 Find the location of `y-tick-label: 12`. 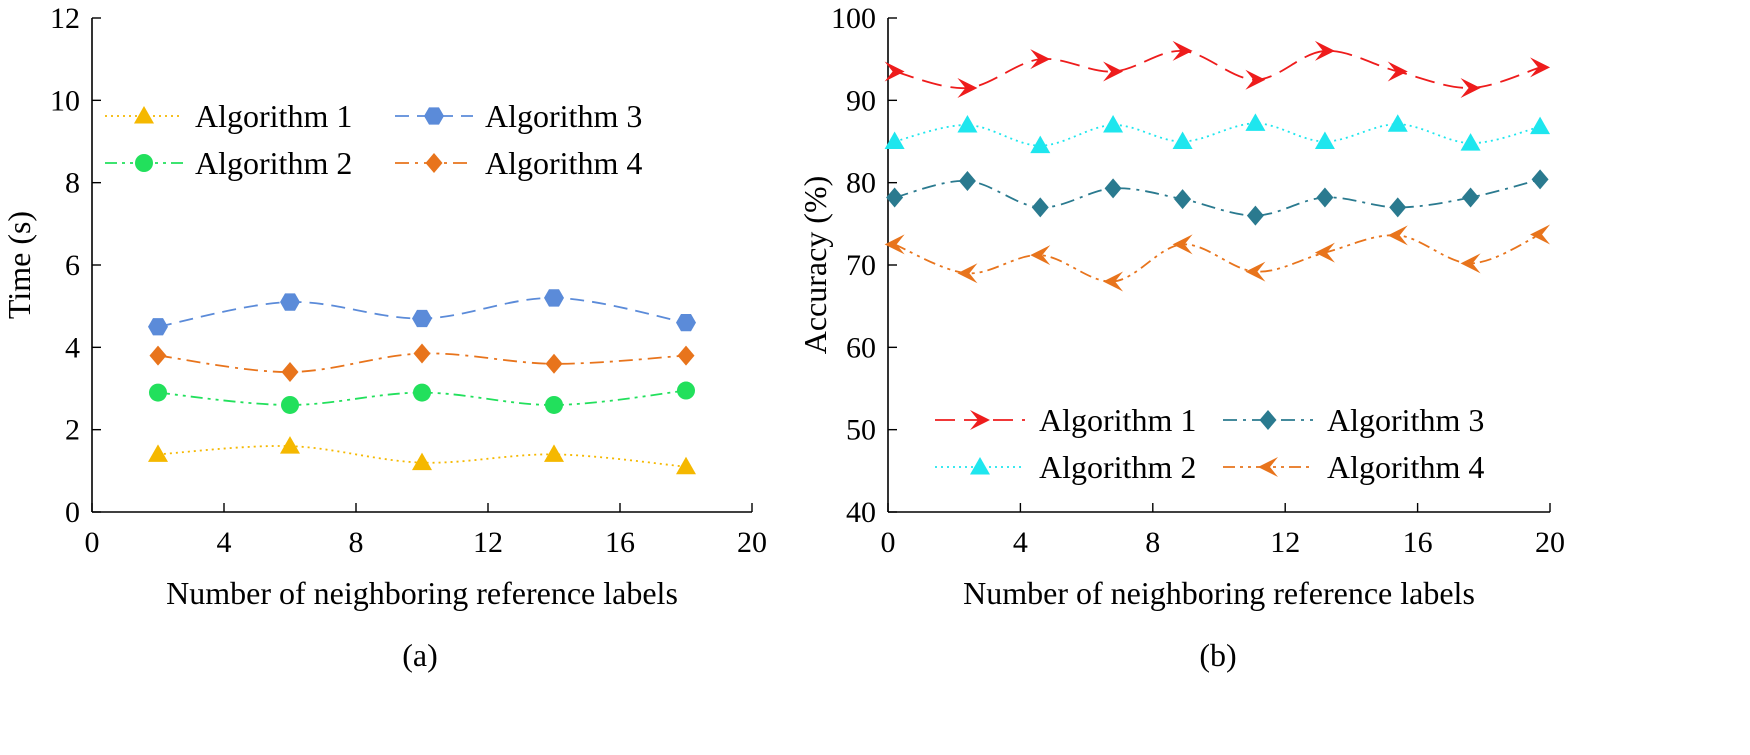

y-tick-label: 12 is located at coordinates (65, 18).